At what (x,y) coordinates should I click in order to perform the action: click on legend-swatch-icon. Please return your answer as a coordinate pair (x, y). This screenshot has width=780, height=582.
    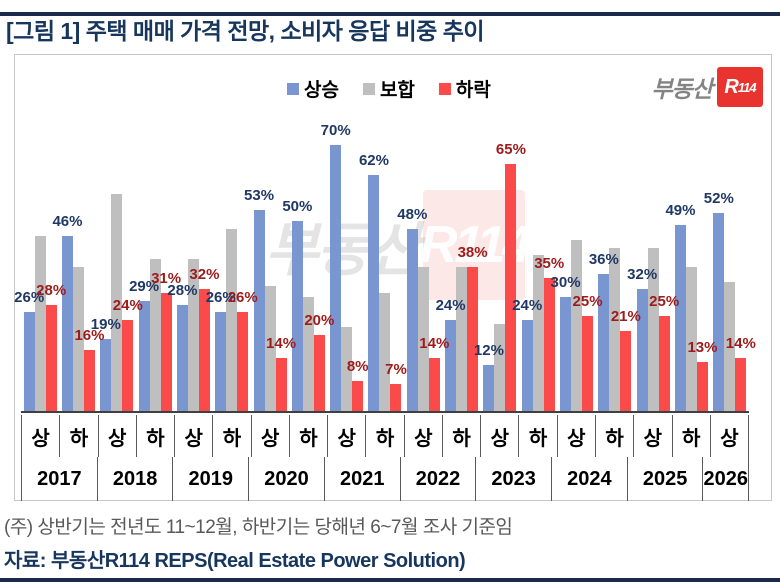
    Looking at the image, I should click on (292, 88).